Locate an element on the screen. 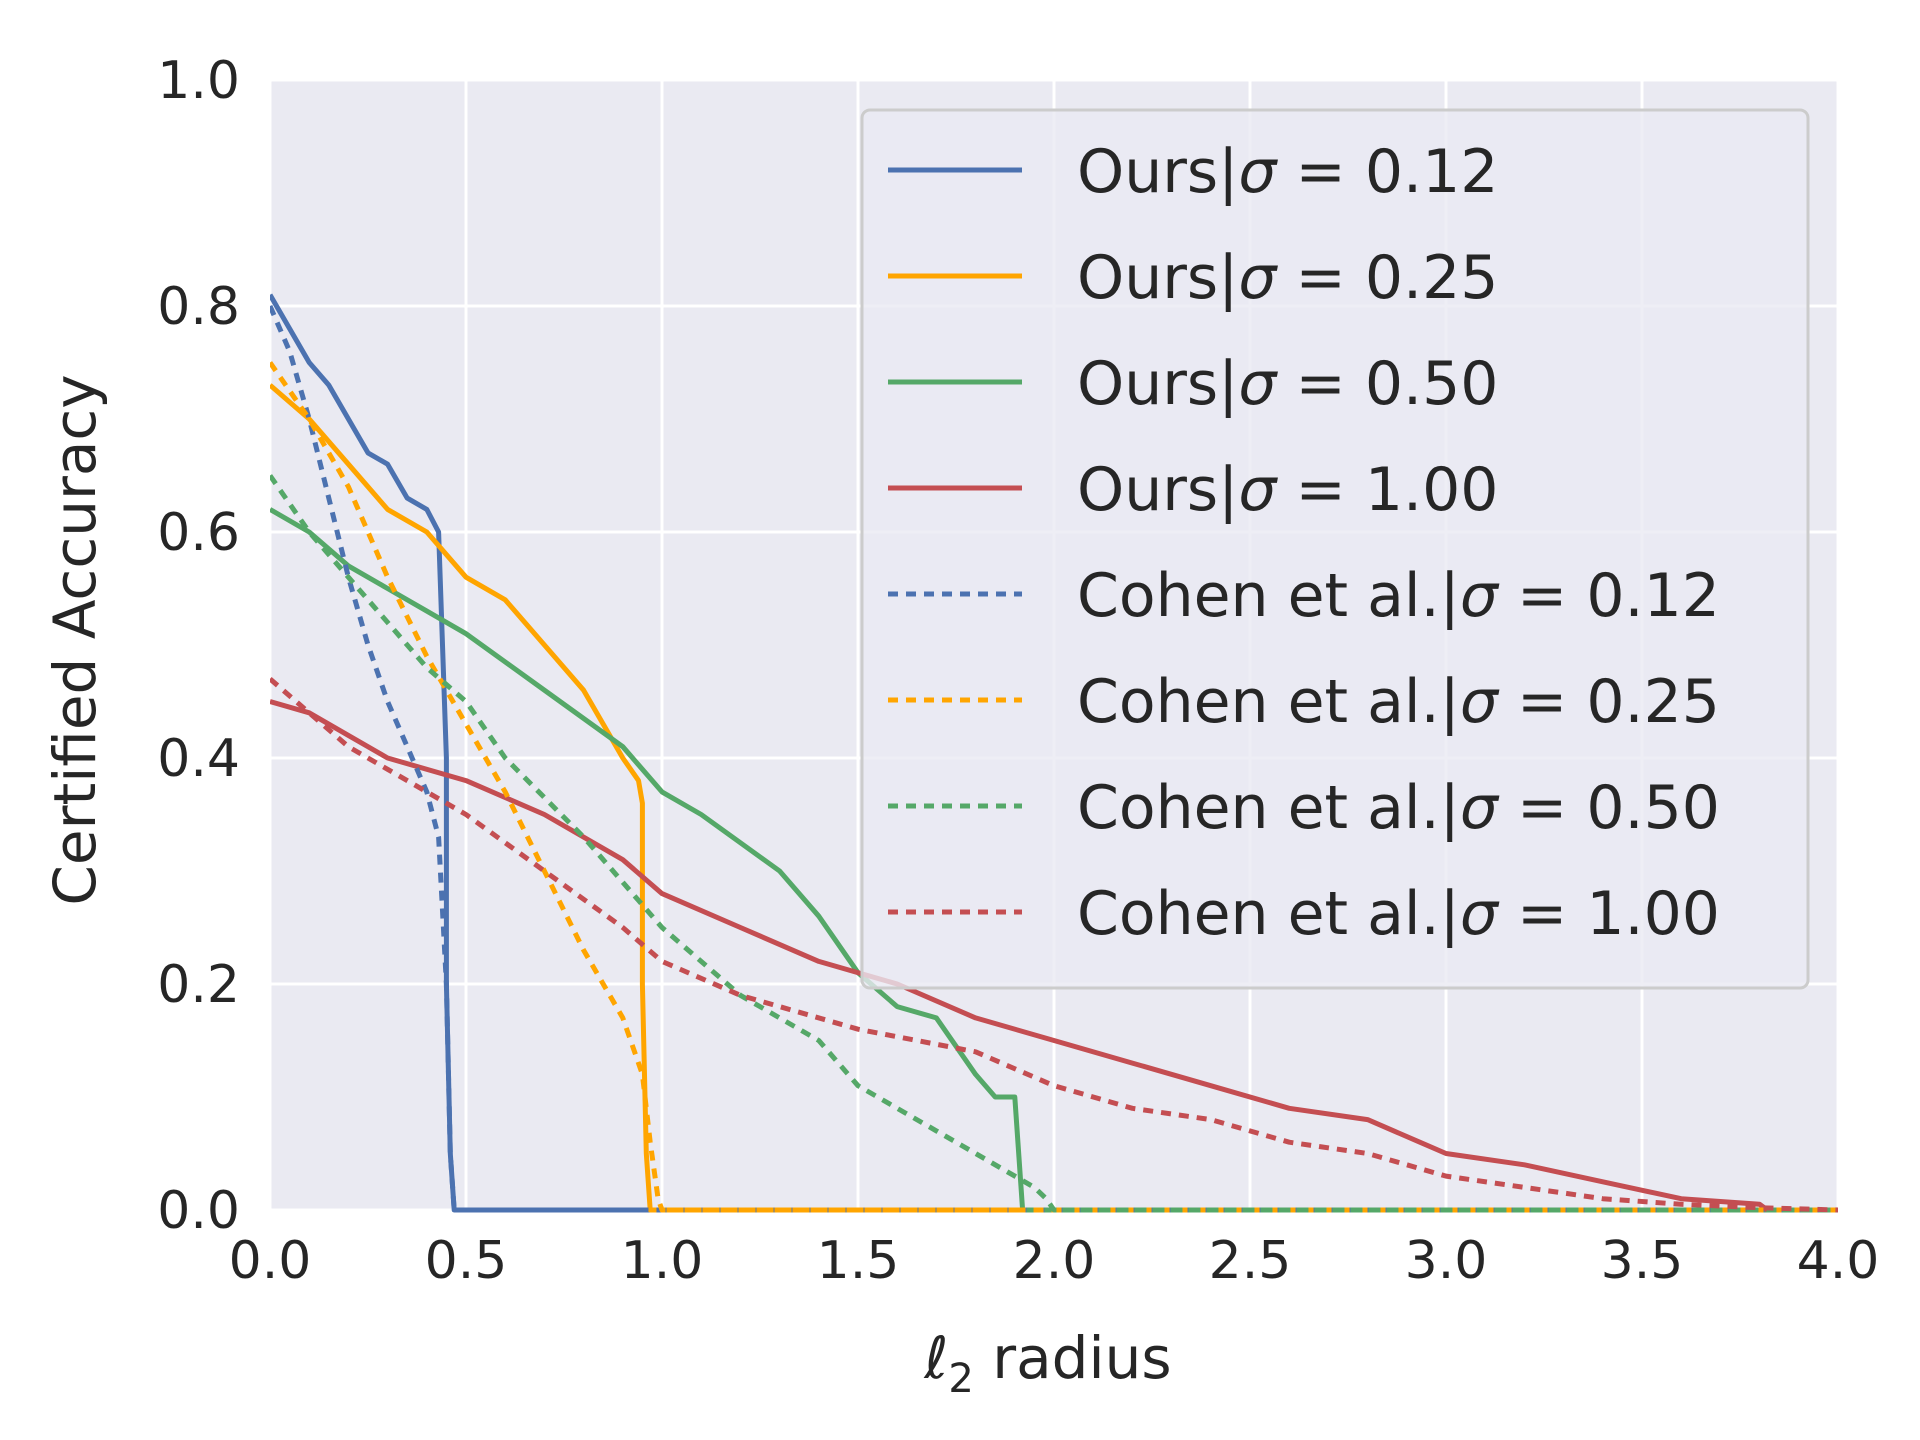 The image size is (1920, 1440). x-tick-label: 0.5 is located at coordinates (466, 1261).